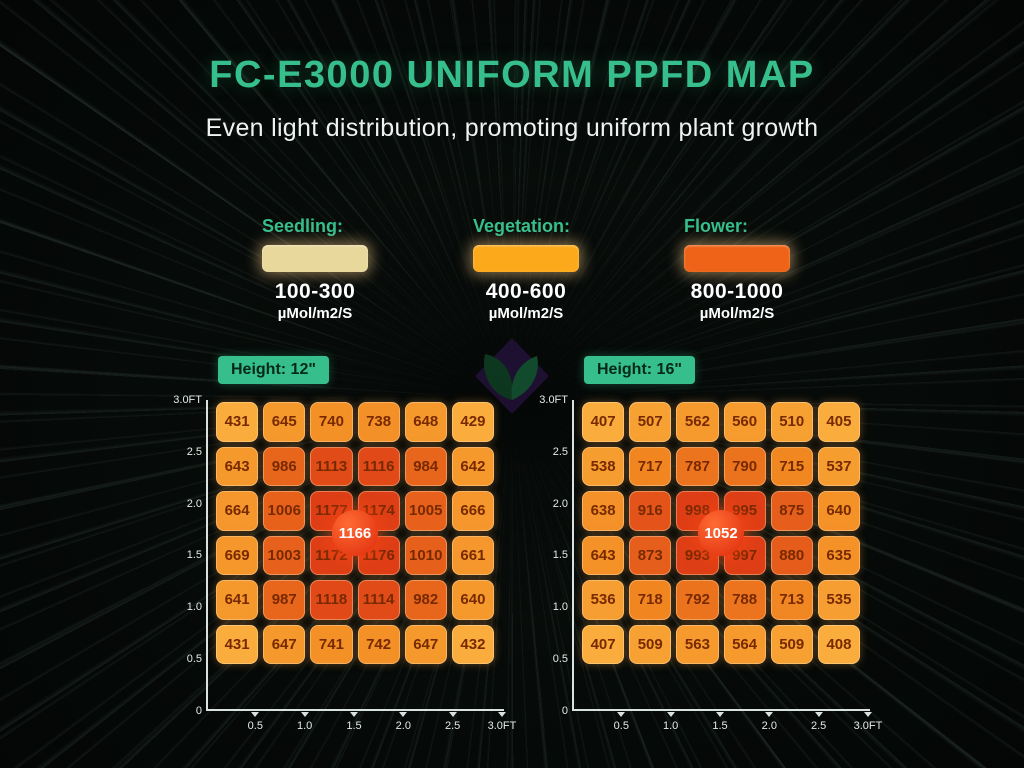  What do you see at coordinates (603, 511) in the screenshot?
I see `ppfd-value-cell: 638` at bounding box center [603, 511].